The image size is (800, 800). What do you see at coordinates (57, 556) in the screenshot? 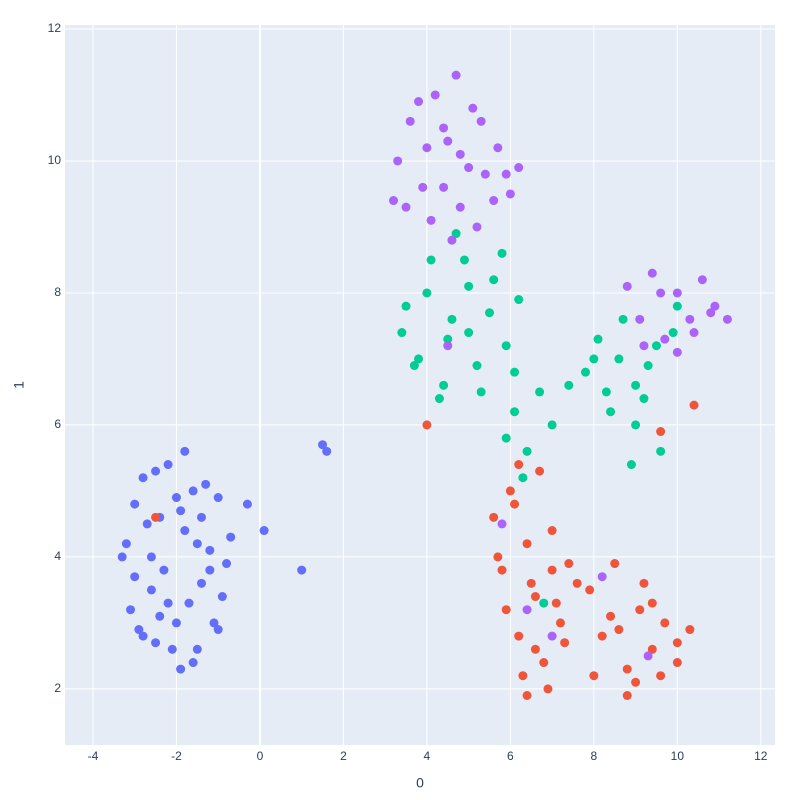
I see `y-tick-label: 4` at bounding box center [57, 556].